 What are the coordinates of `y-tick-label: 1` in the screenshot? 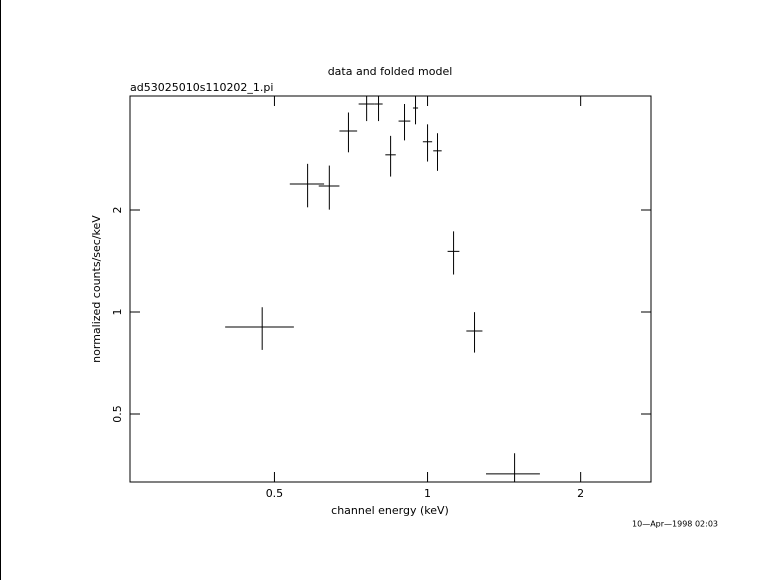 It's located at (117, 312).